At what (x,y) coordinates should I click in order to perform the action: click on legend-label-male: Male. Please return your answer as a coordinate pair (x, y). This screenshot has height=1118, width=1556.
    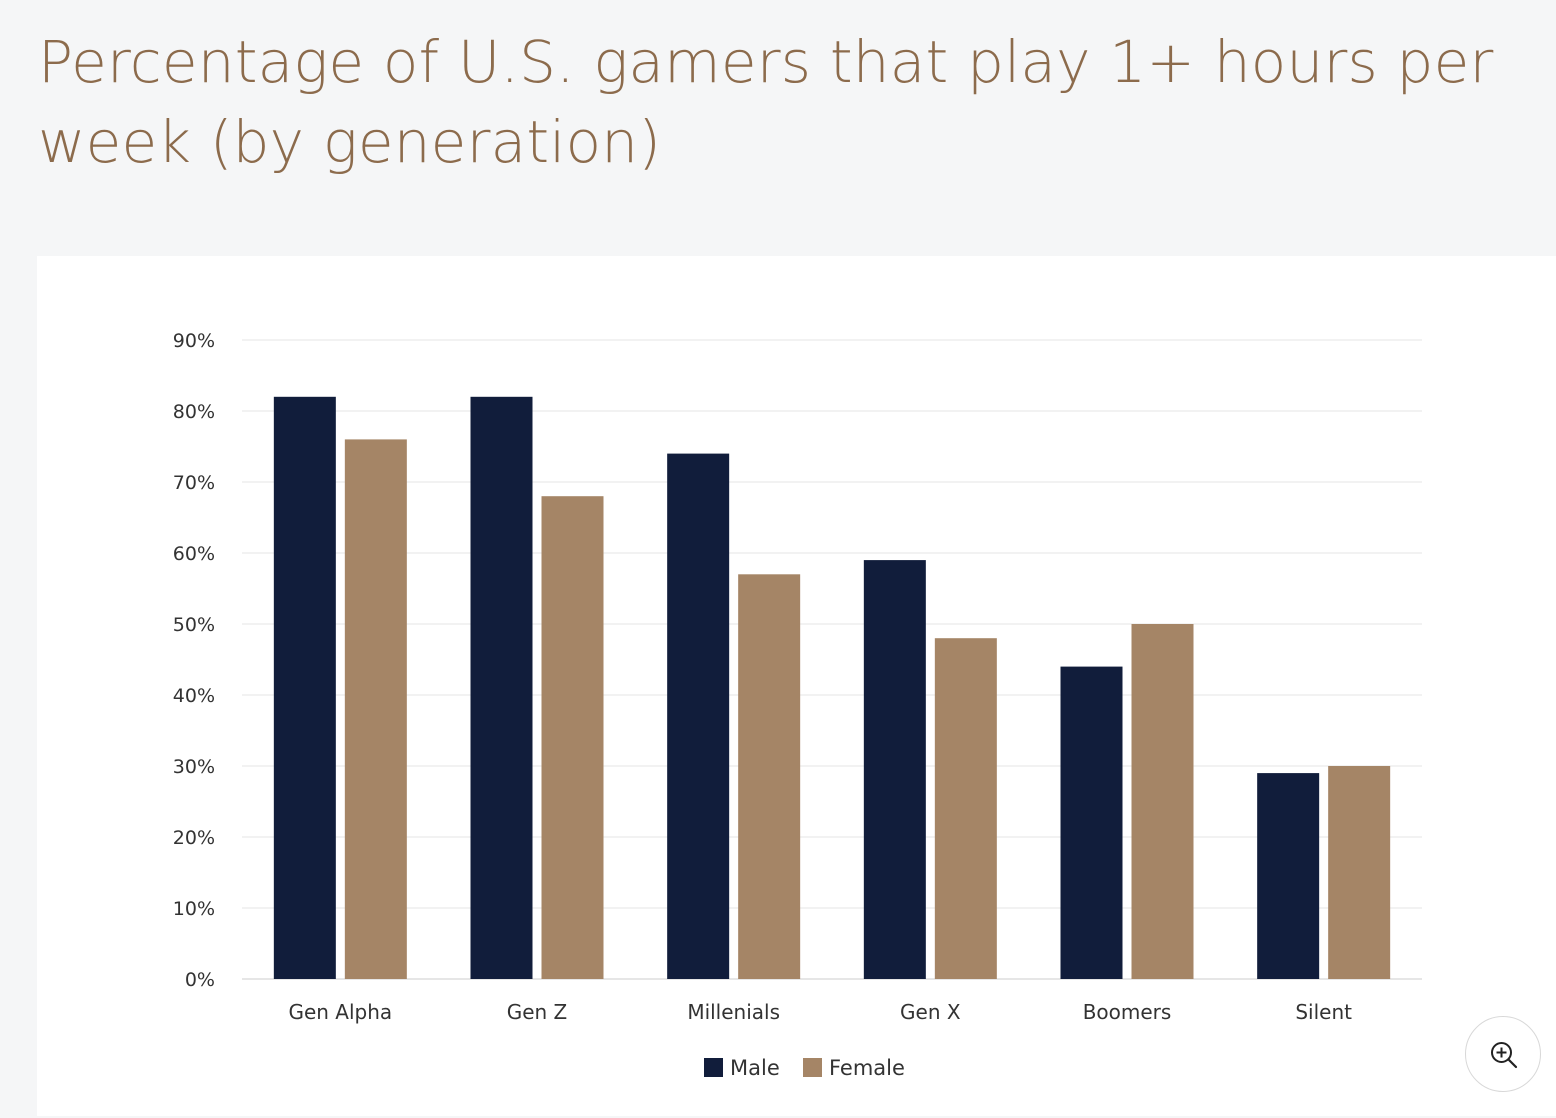
    Looking at the image, I should click on (755, 1068).